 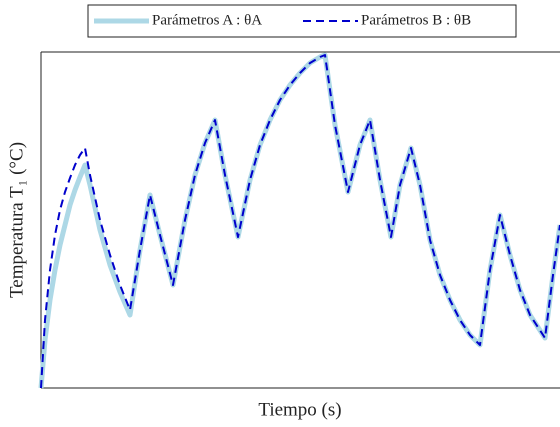 What do you see at coordinates (416, 20) in the screenshot?
I see `legend-label: Parámetros B : θB` at bounding box center [416, 20].